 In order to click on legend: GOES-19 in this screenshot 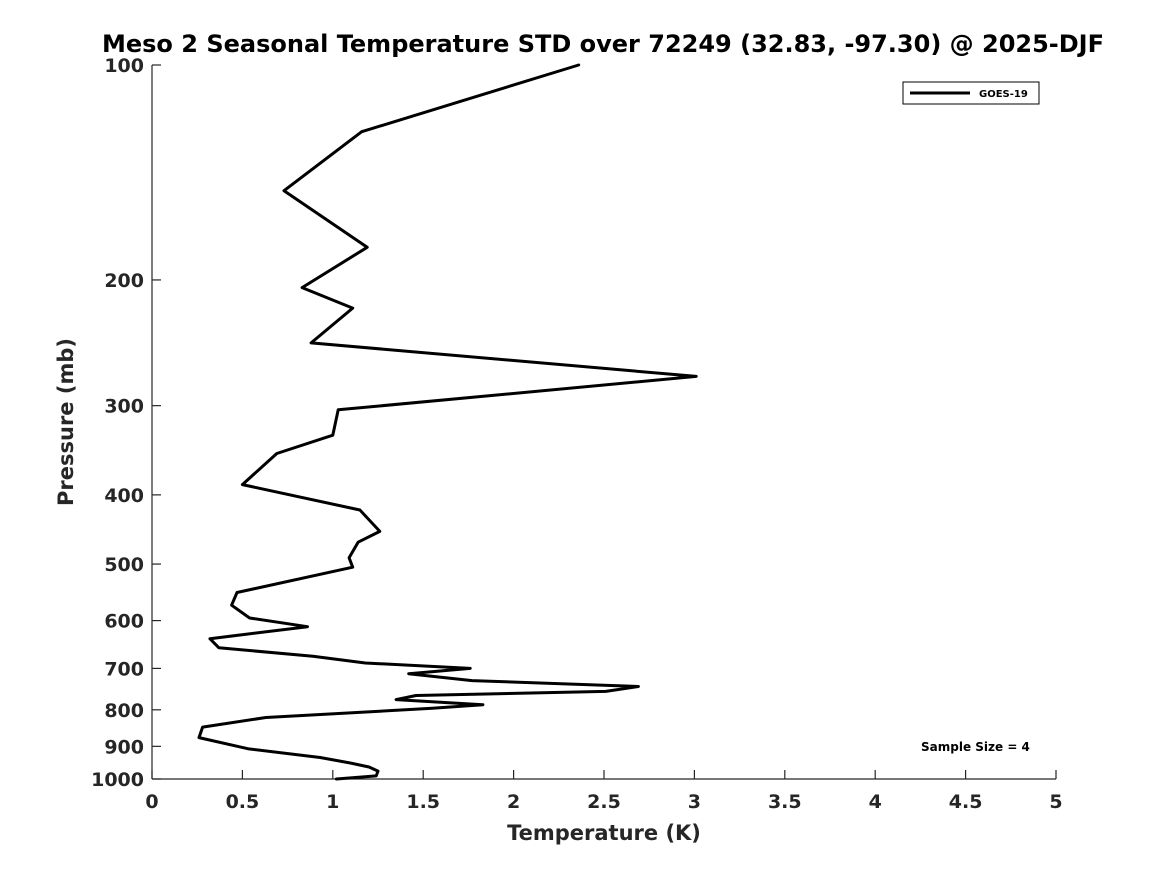, I will do `click(971, 93)`.